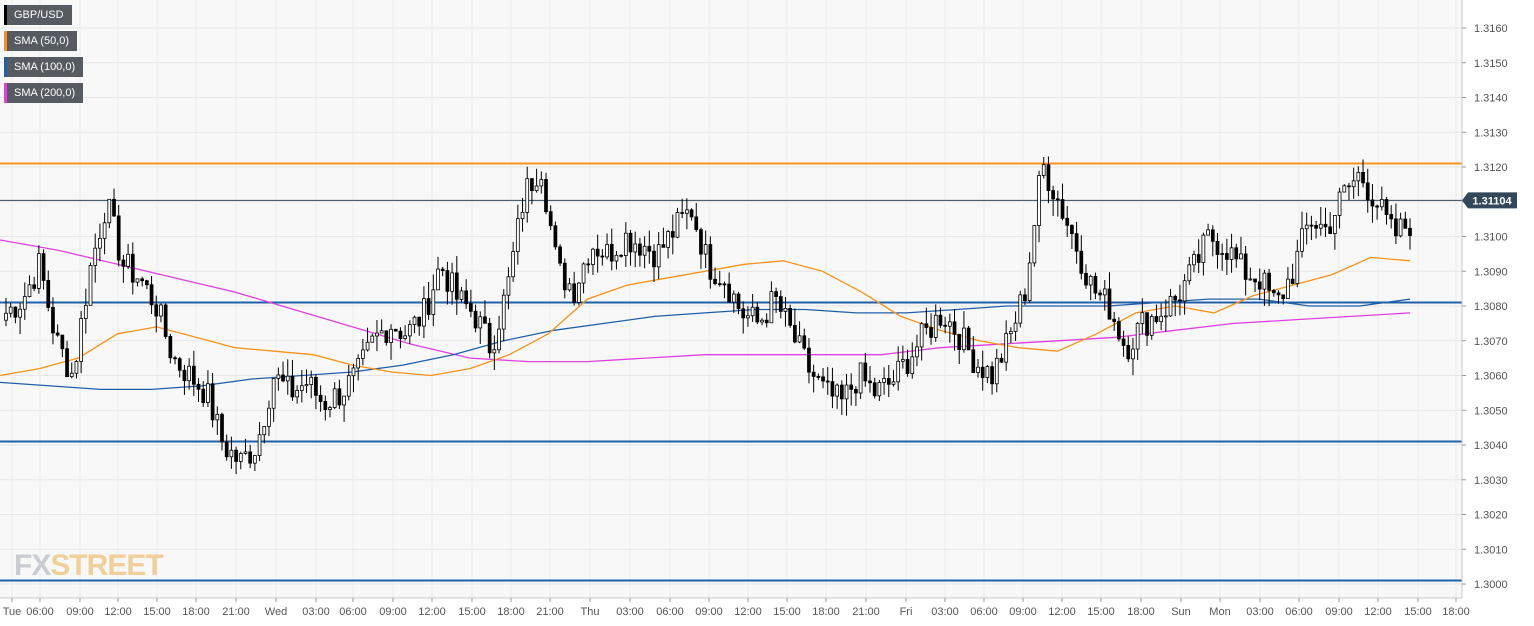 This screenshot has height=626, width=1534. I want to click on y-tick-label: 1.3070, so click(1491, 342).